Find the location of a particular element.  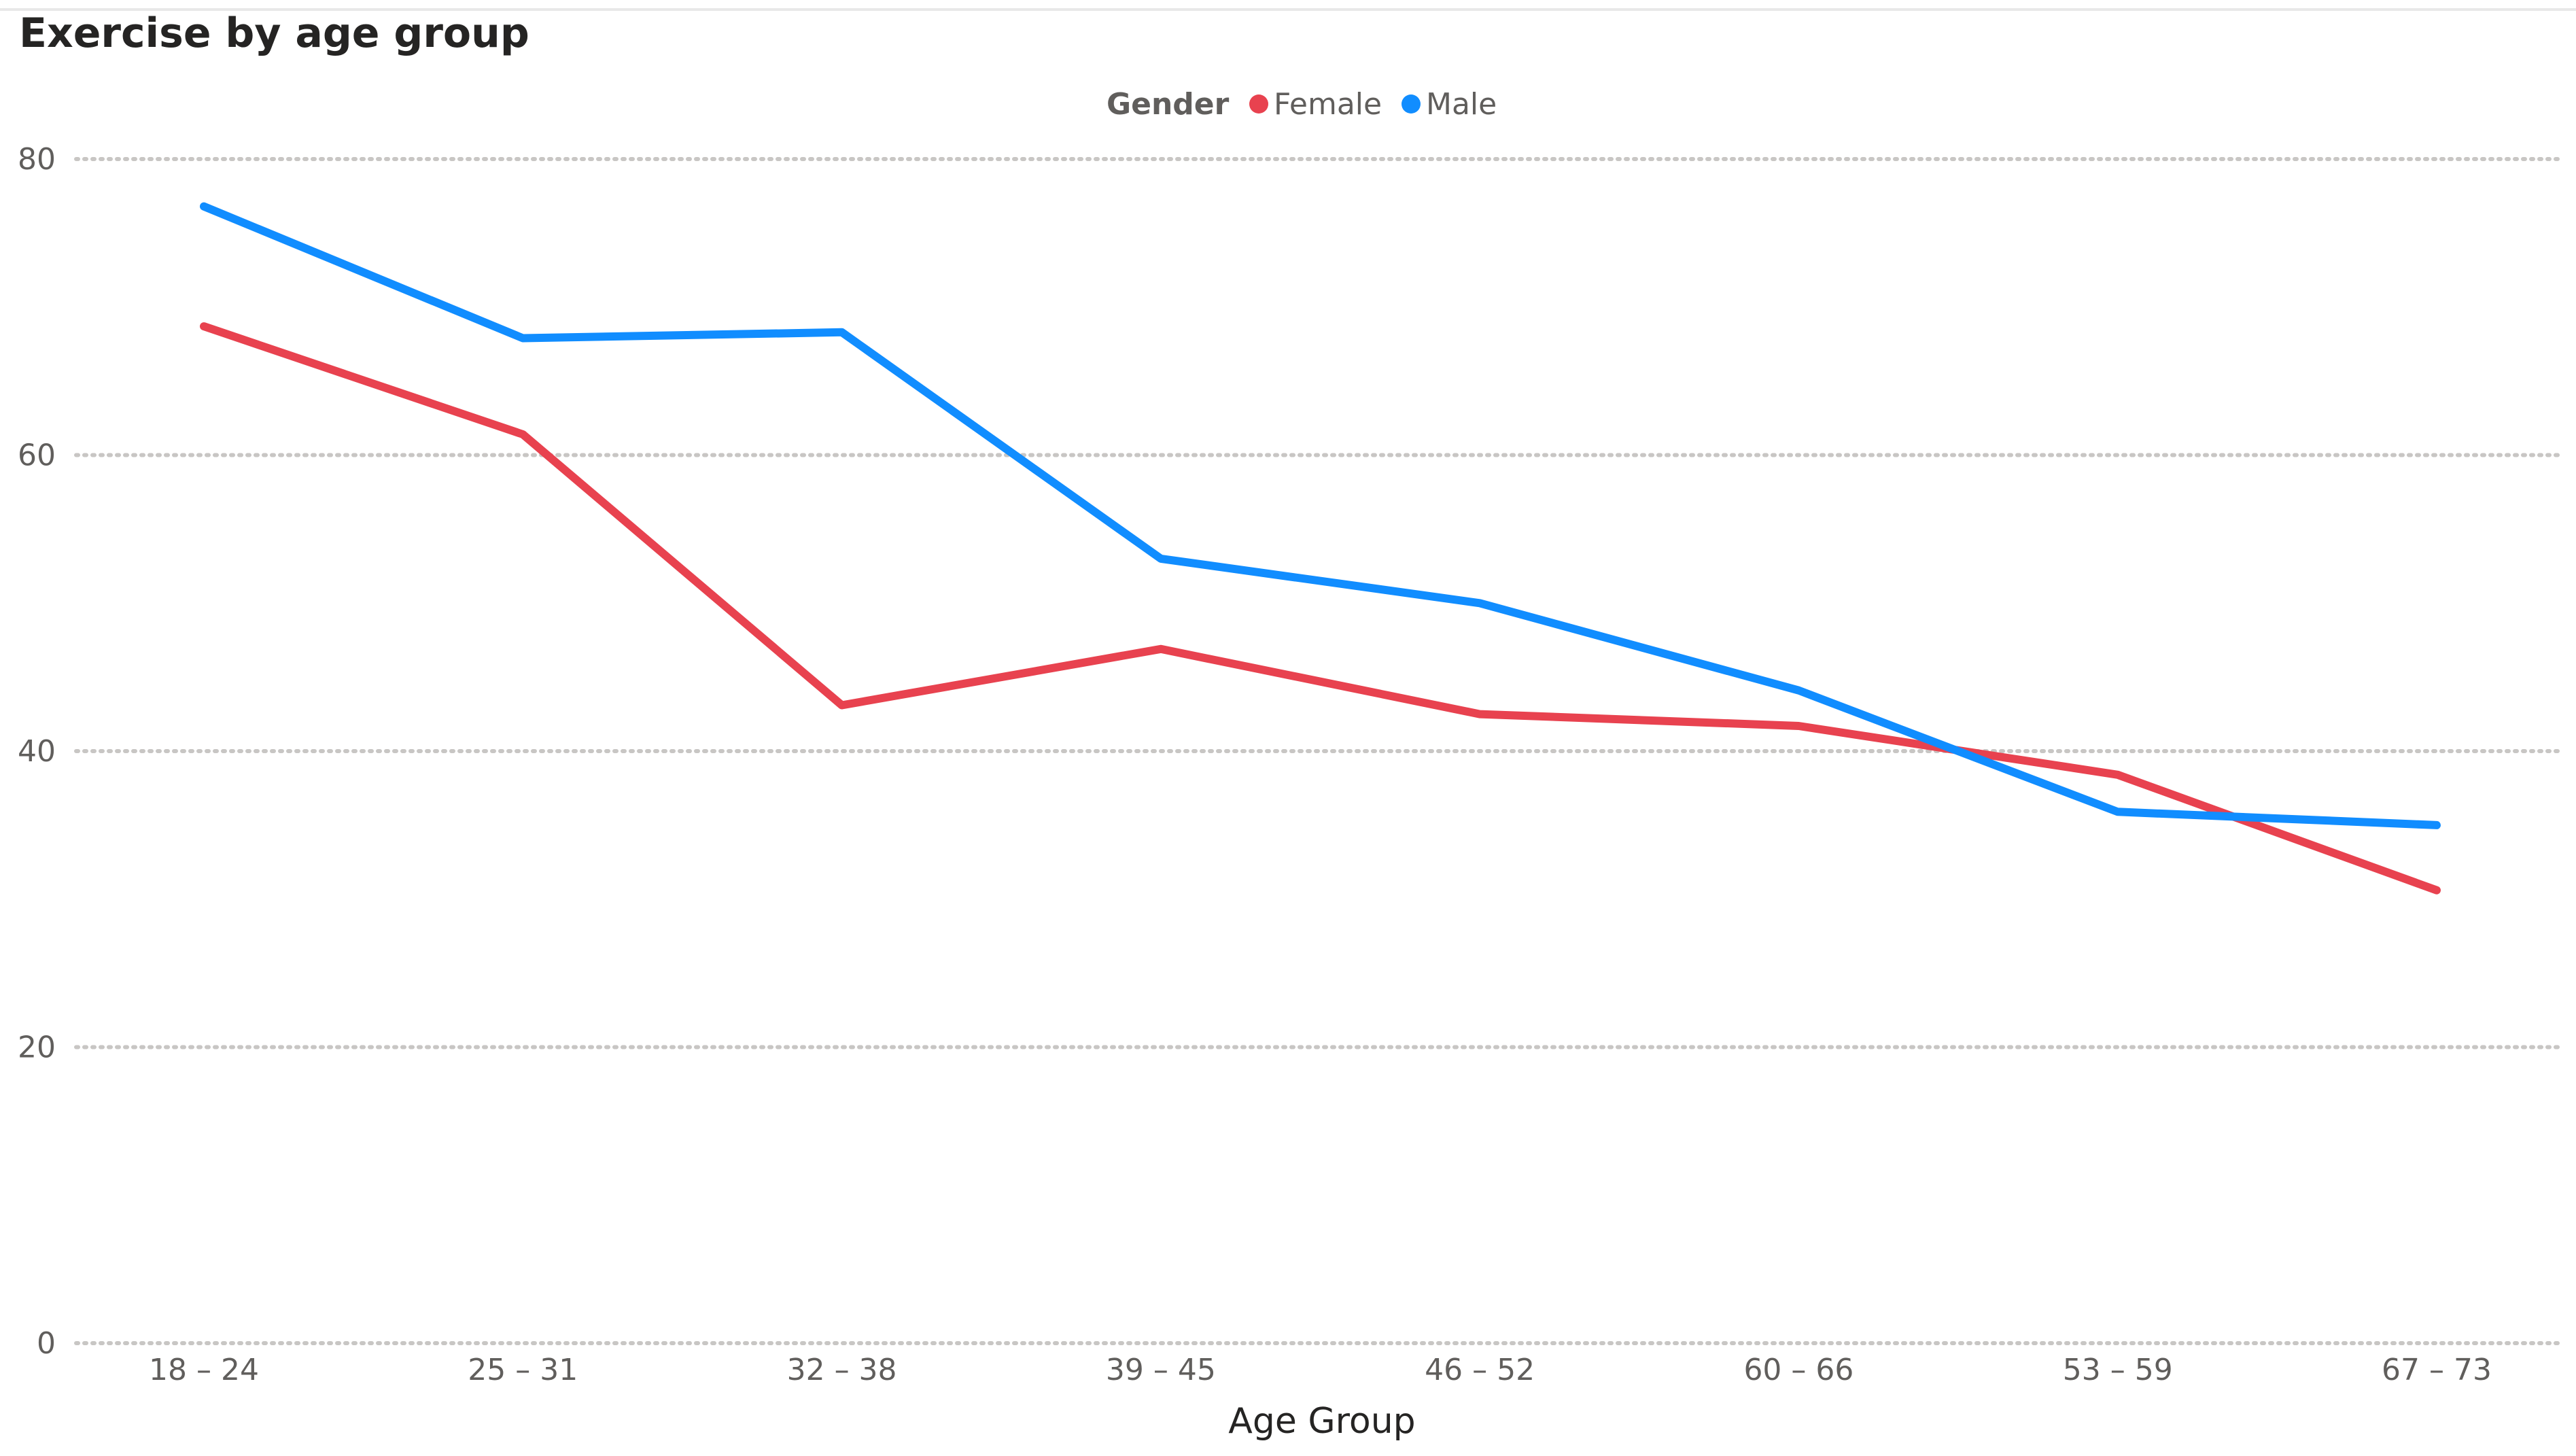

y-axis-ticks: 0 20 40 60 80 is located at coordinates (37, 752).